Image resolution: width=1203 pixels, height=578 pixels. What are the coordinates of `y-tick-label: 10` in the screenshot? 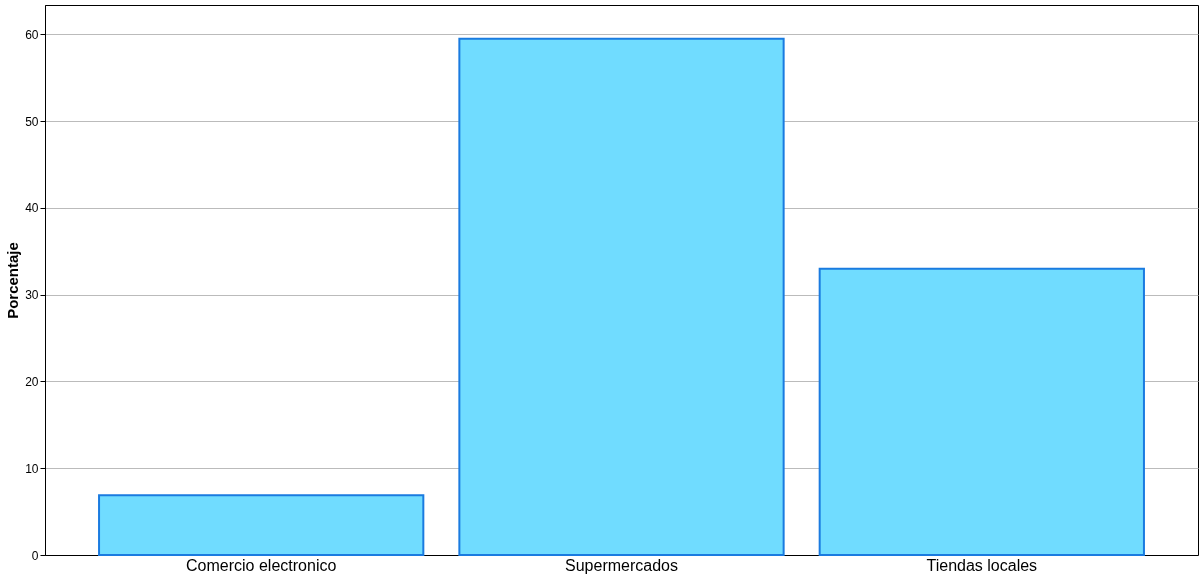 It's located at (32, 468).